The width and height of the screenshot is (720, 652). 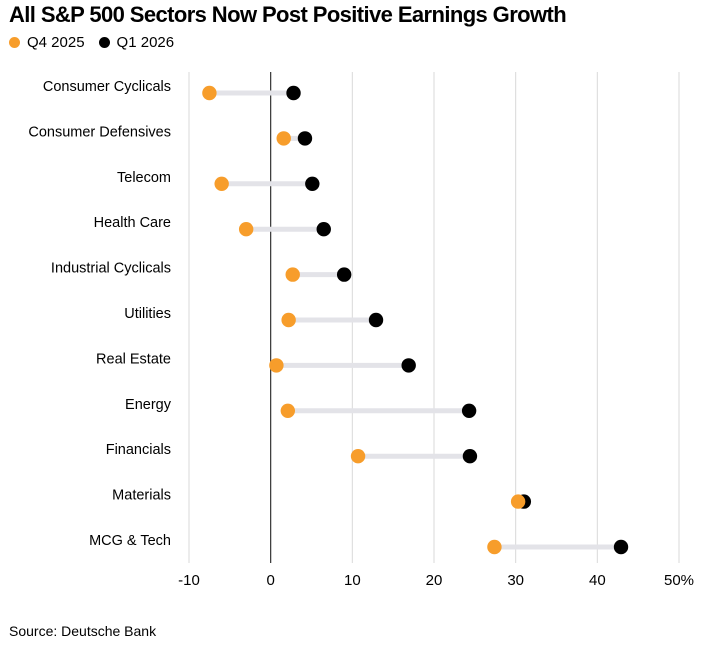 I want to click on point-q1-2026-real-estate, so click(x=408, y=365).